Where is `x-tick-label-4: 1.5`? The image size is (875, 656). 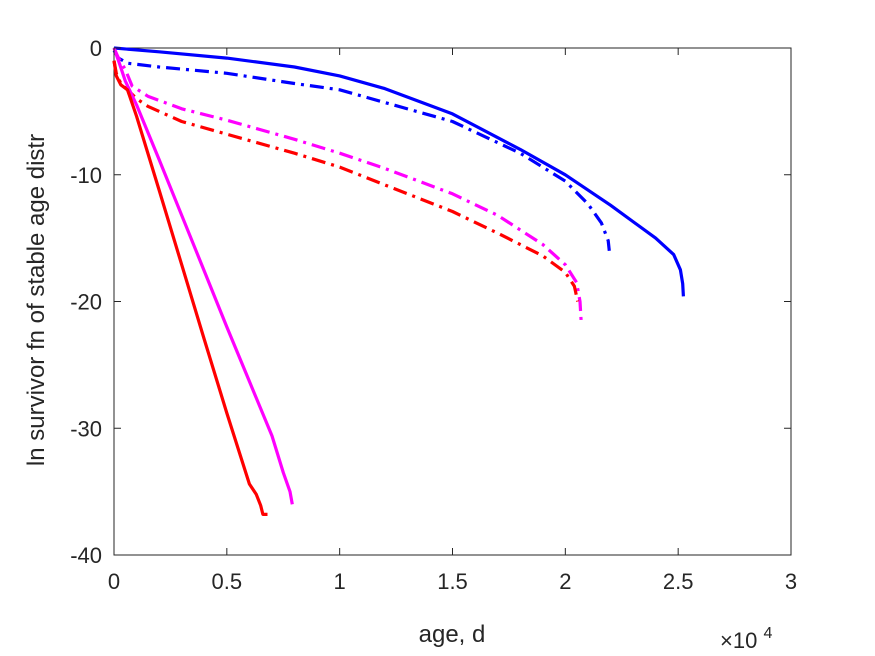
x-tick-label-4: 1.5 is located at coordinates (452, 581).